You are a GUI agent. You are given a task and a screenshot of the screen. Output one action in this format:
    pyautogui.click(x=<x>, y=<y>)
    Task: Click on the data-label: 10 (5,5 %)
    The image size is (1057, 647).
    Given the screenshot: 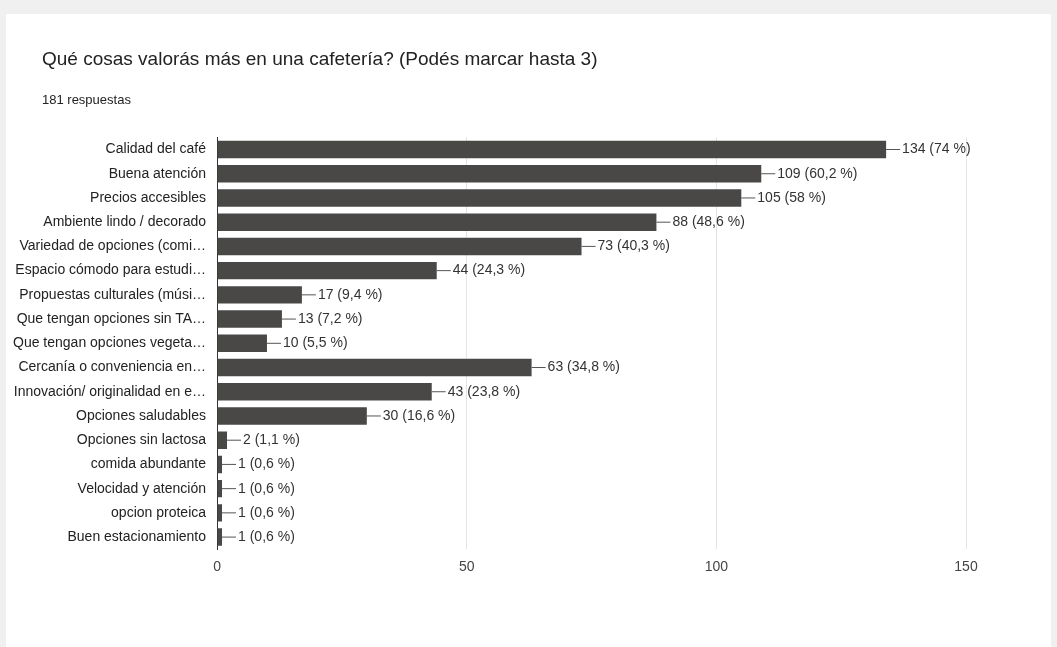 What is the action you would take?
    pyautogui.click(x=315, y=342)
    